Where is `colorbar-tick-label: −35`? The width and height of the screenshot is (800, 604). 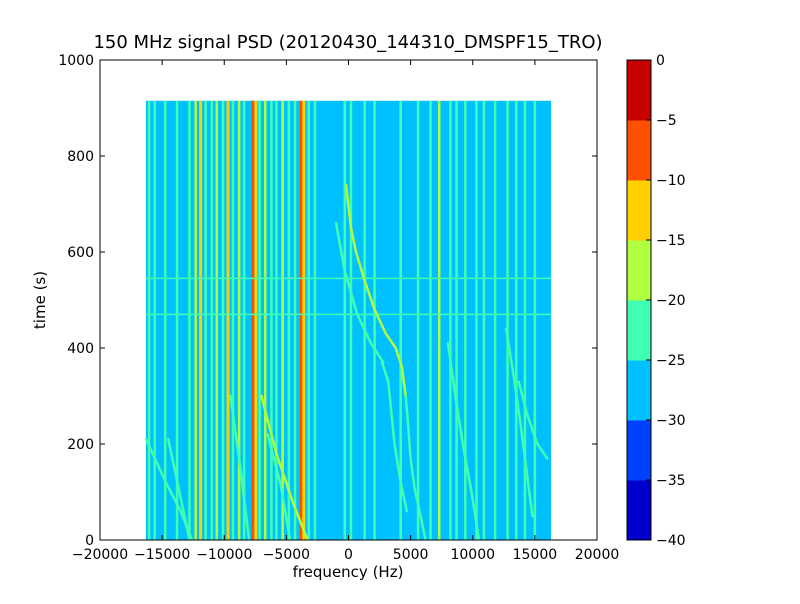
colorbar-tick-label: −35 is located at coordinates (671, 481).